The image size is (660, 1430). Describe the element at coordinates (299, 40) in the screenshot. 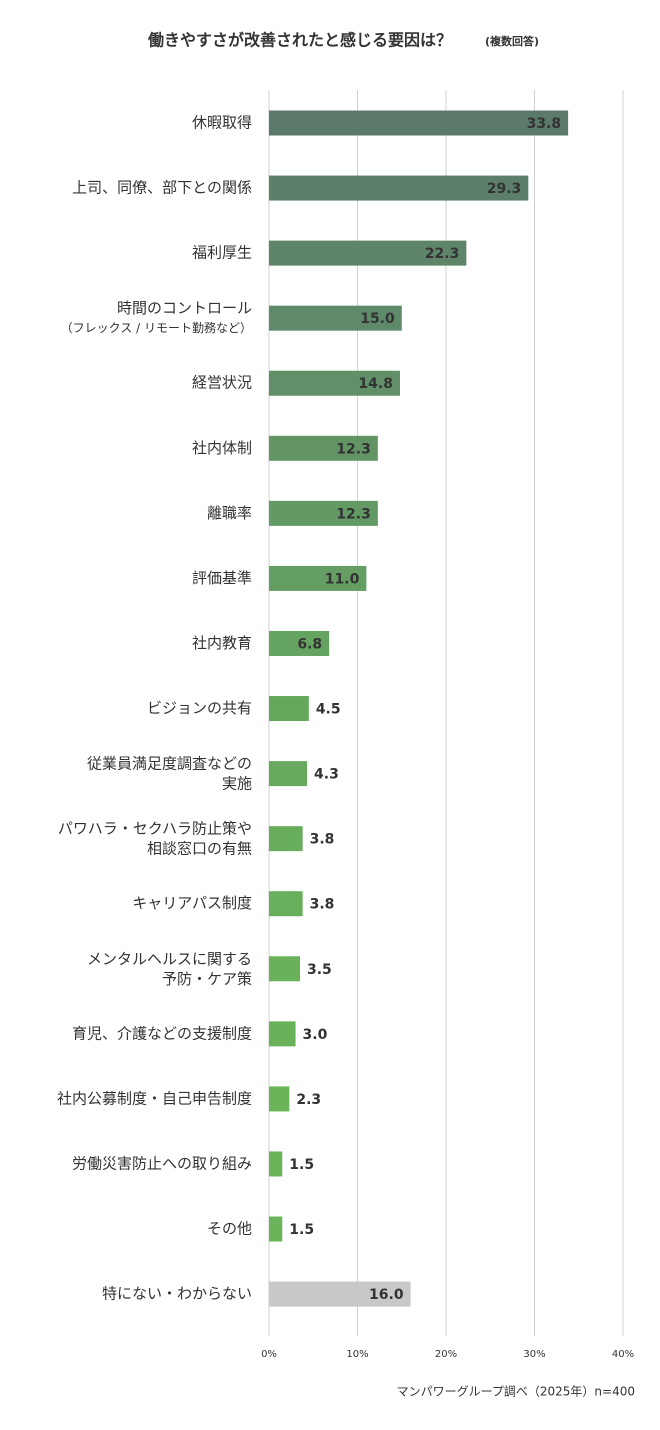

I see `chart-title: 働きやすさが改善されたと感じる要因は？` at that location.